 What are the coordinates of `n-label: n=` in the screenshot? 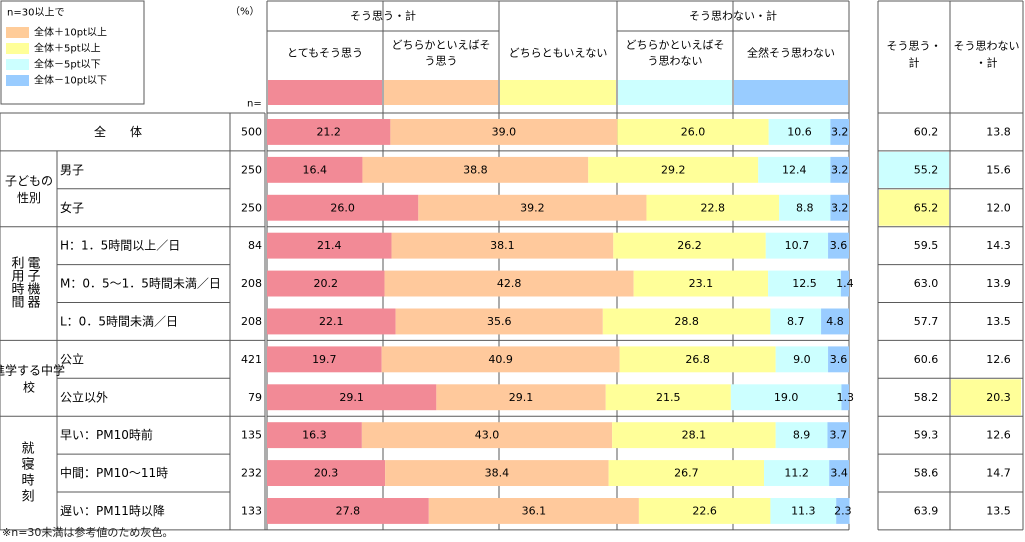 It's located at (254, 104).